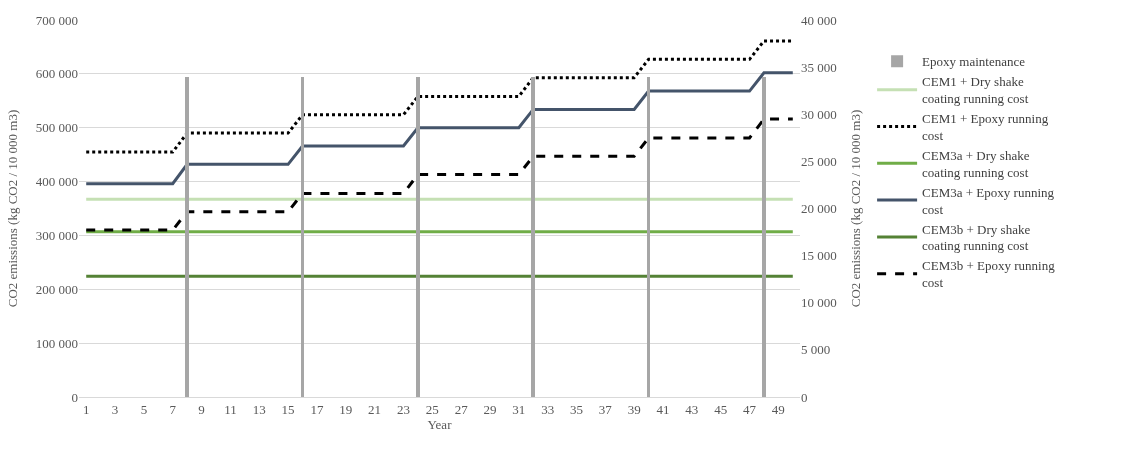  Describe the element at coordinates (288, 409) in the screenshot. I see `x-tick-label: 15` at that location.